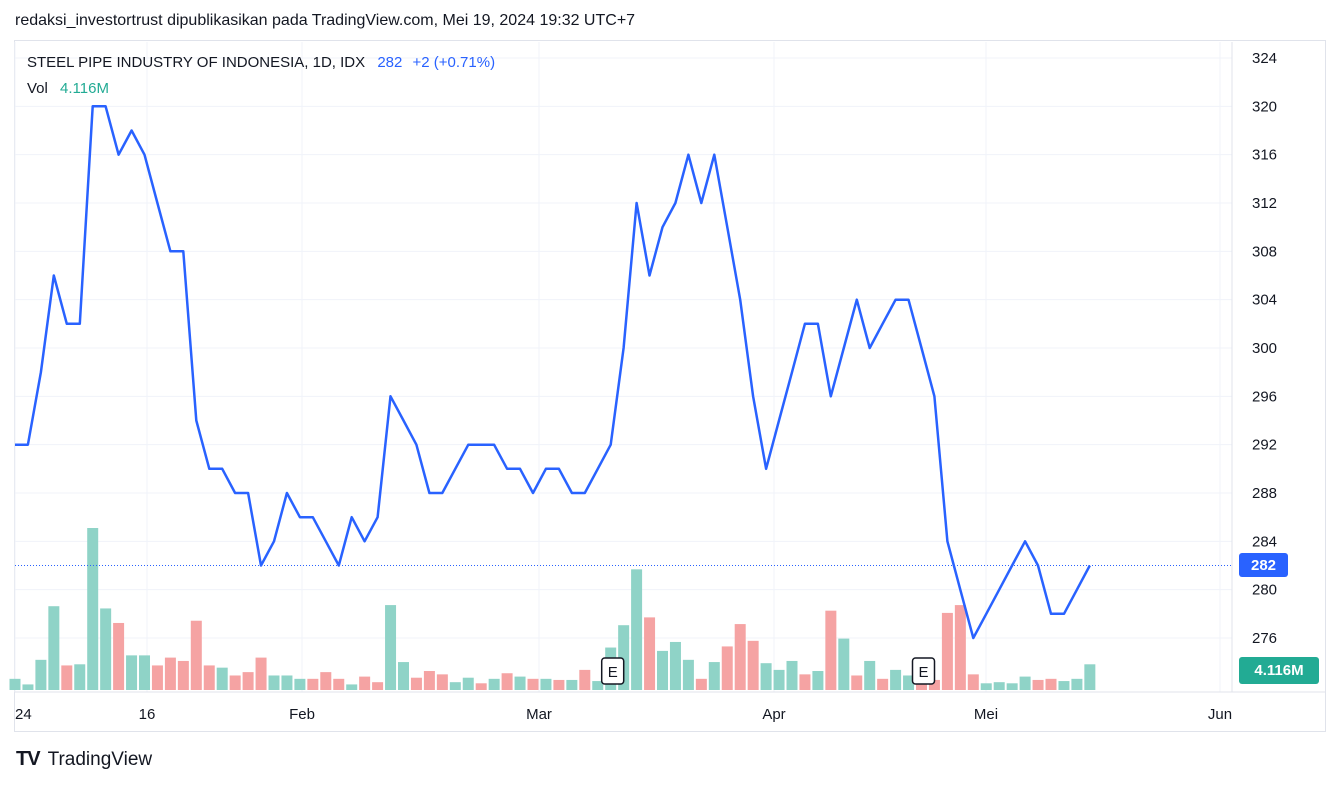 This screenshot has width=1341, height=786. I want to click on x-tick-label: 16, so click(147, 714).